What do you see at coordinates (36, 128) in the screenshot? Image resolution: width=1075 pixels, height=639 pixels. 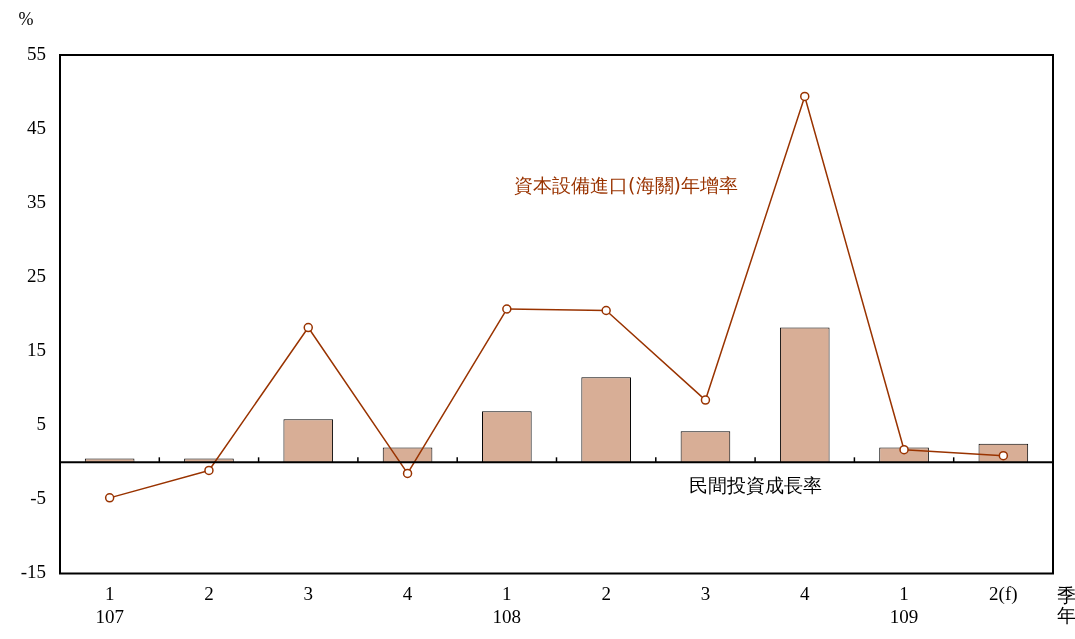 I see `y-tick-label: 45` at bounding box center [36, 128].